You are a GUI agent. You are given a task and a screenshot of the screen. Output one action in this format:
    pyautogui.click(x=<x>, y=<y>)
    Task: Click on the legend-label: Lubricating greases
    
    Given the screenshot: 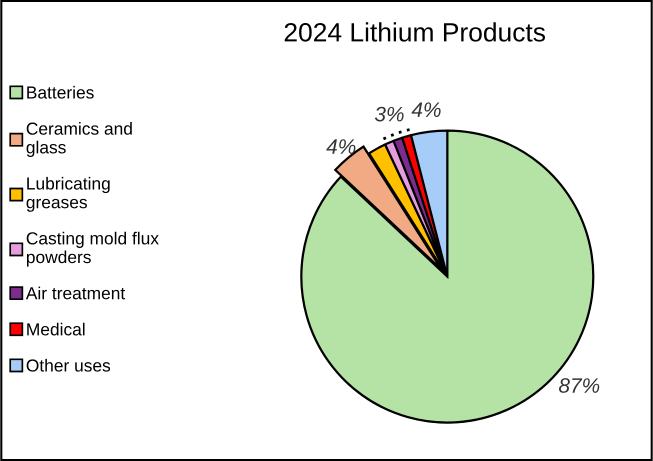 What is the action you would take?
    pyautogui.click(x=68, y=194)
    